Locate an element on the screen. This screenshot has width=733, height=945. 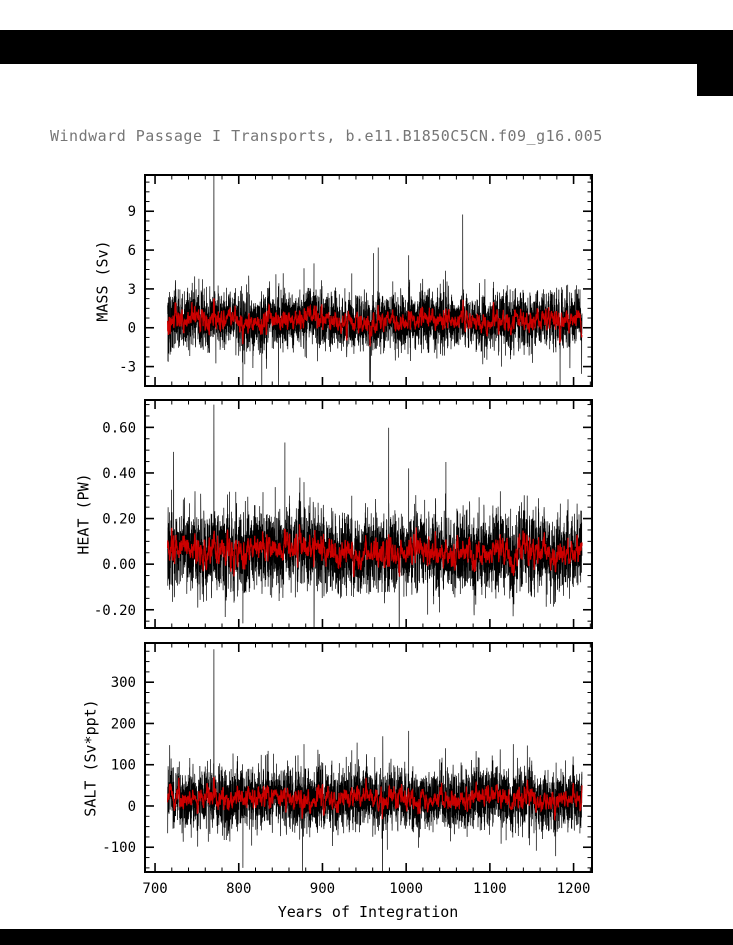
x-tick-label: 1000 is located at coordinates (406, 889).